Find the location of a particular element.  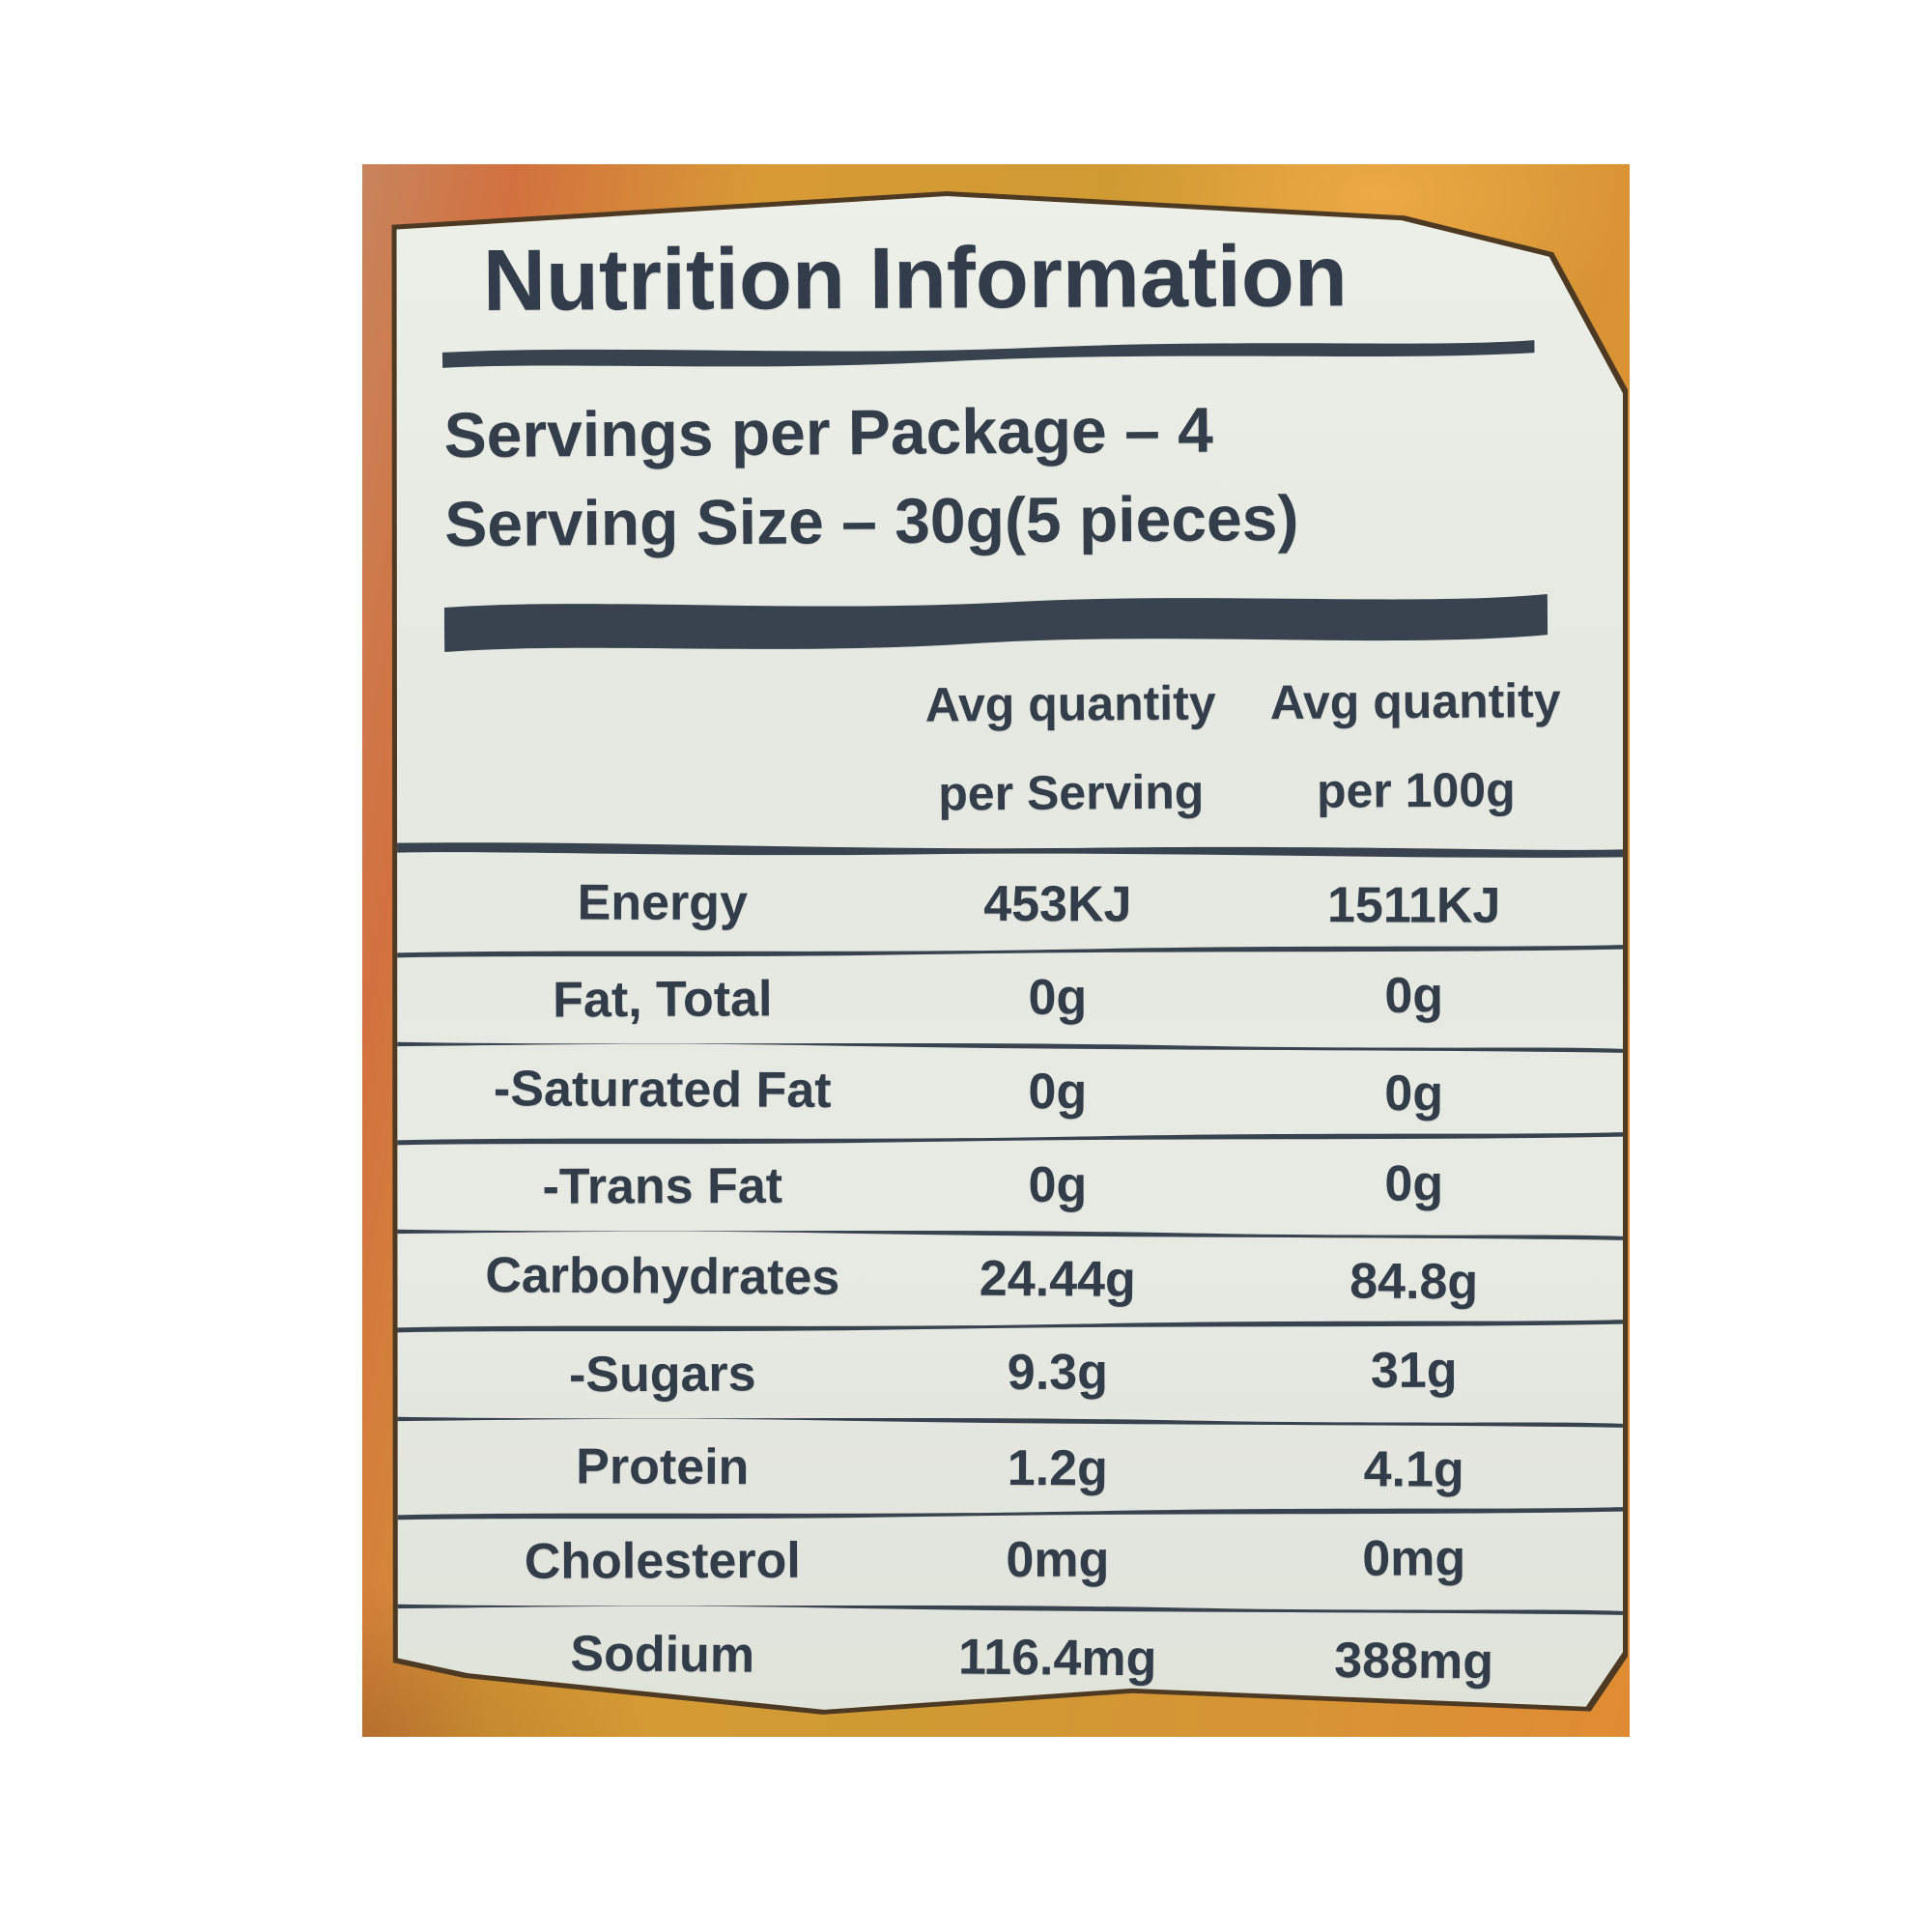

header-per-serving-line1: Avg quantity is located at coordinates (1070, 703).